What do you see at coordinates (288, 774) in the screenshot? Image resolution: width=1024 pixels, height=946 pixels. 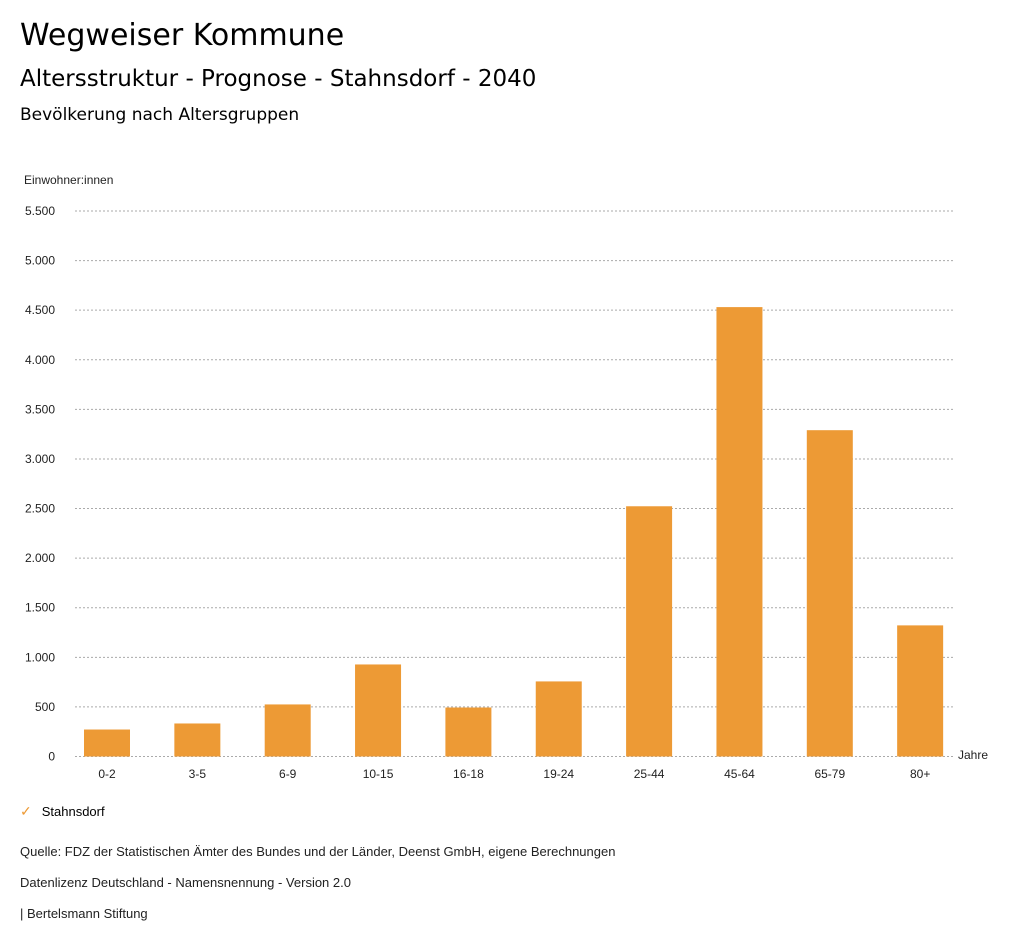 I see `x-tick-label: 6-9` at bounding box center [288, 774].